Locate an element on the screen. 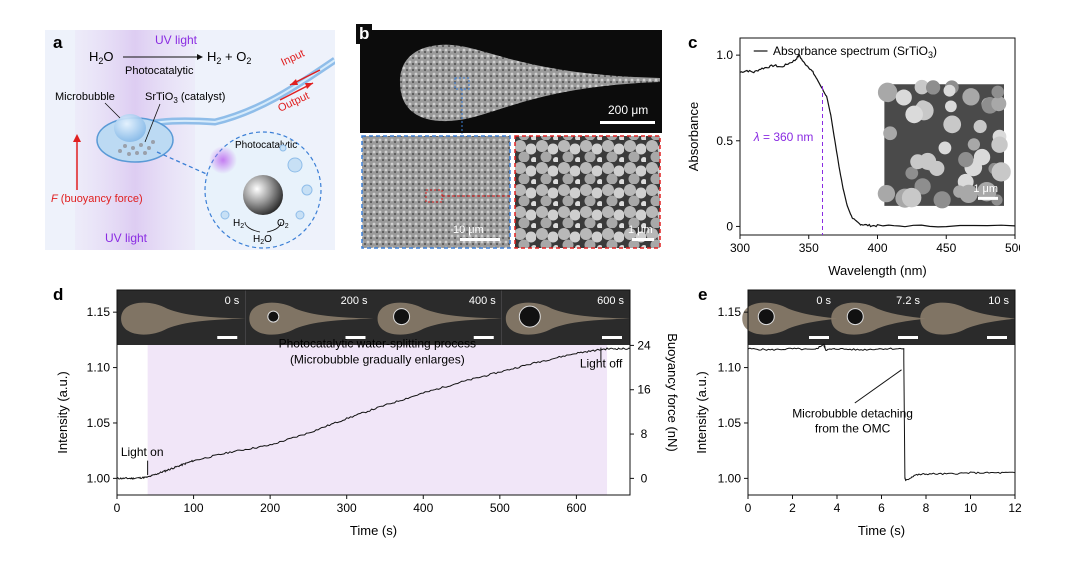  process-annotation-line2: (Microbubble gradually enlarges) is located at coordinates (377, 360).